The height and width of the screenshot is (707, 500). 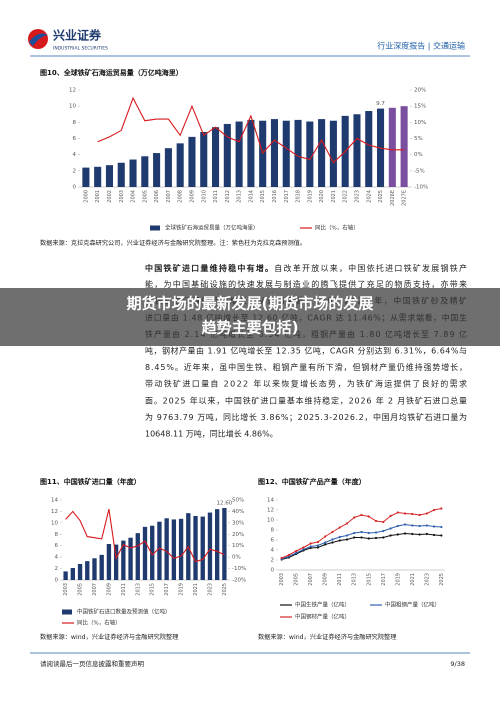 What do you see at coordinates (92, 663) in the screenshot?
I see `footer-disclaimer: 请阅读最后一页信息披露和重要声明` at bounding box center [92, 663].